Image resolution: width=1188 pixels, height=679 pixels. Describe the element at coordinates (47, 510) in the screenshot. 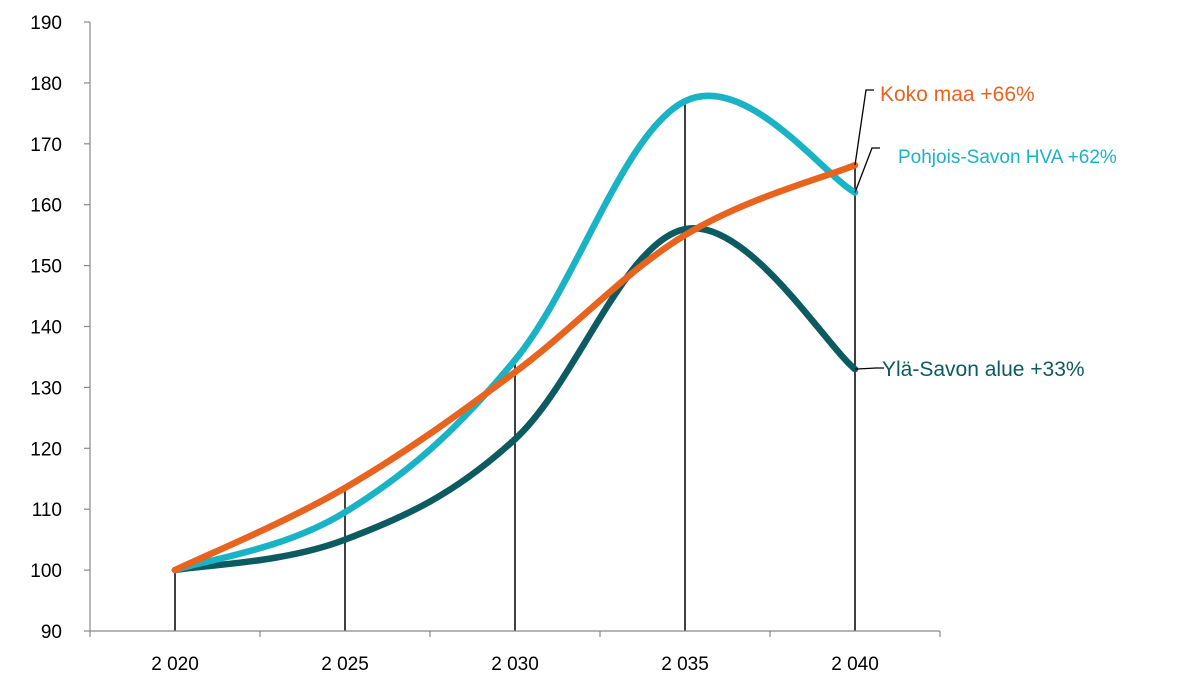

I see `y-tick-label: 110` at that location.